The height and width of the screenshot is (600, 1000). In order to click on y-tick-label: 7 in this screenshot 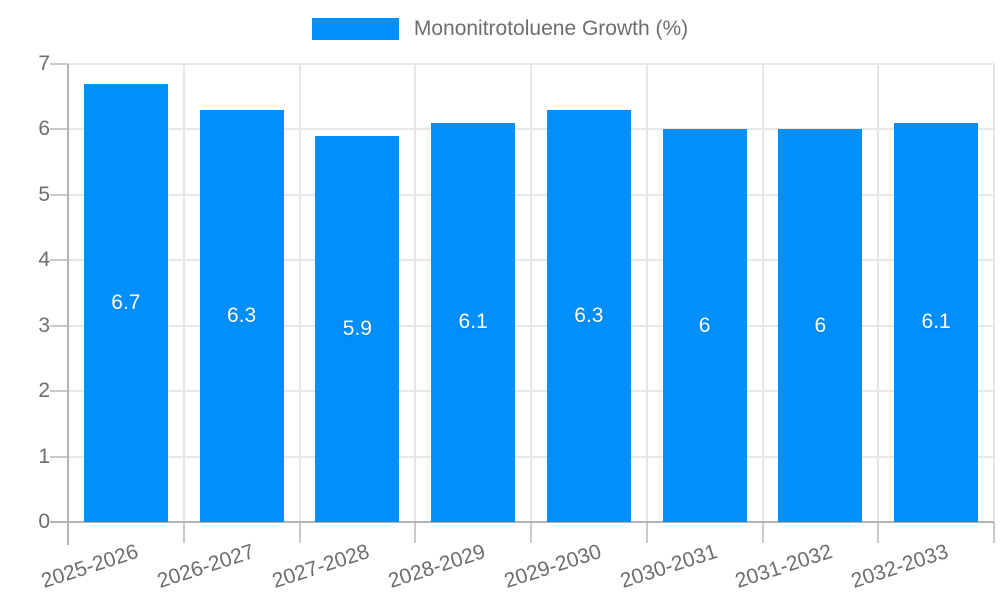, I will do `click(44, 63)`.